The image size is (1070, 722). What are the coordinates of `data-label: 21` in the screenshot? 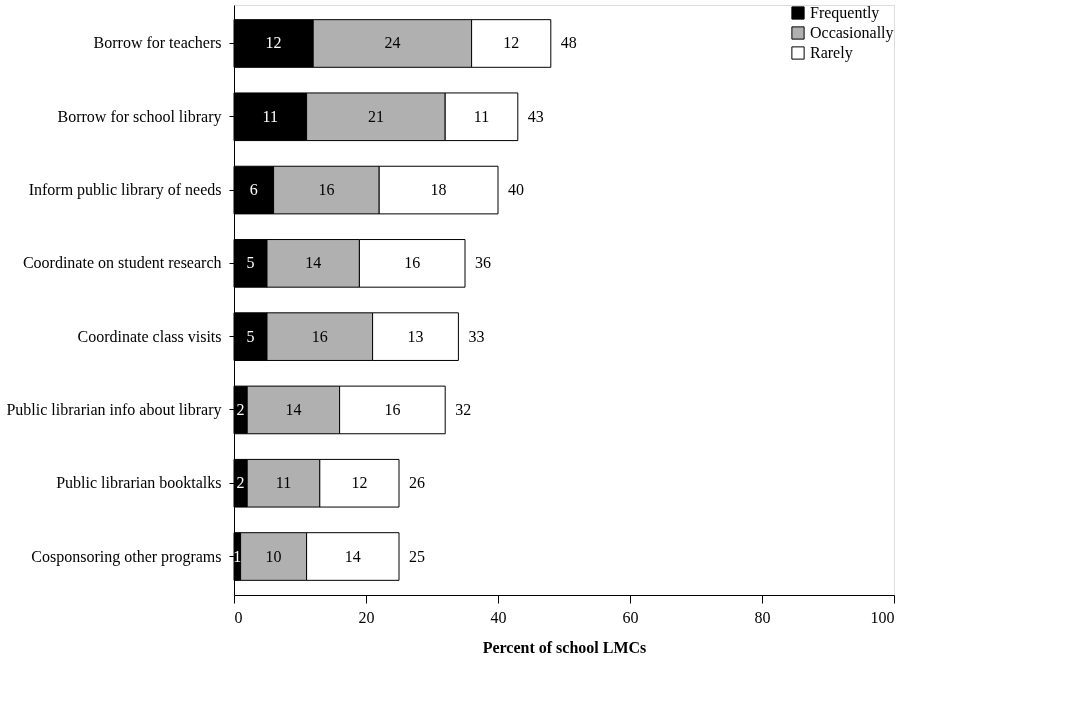 It's located at (375, 116).